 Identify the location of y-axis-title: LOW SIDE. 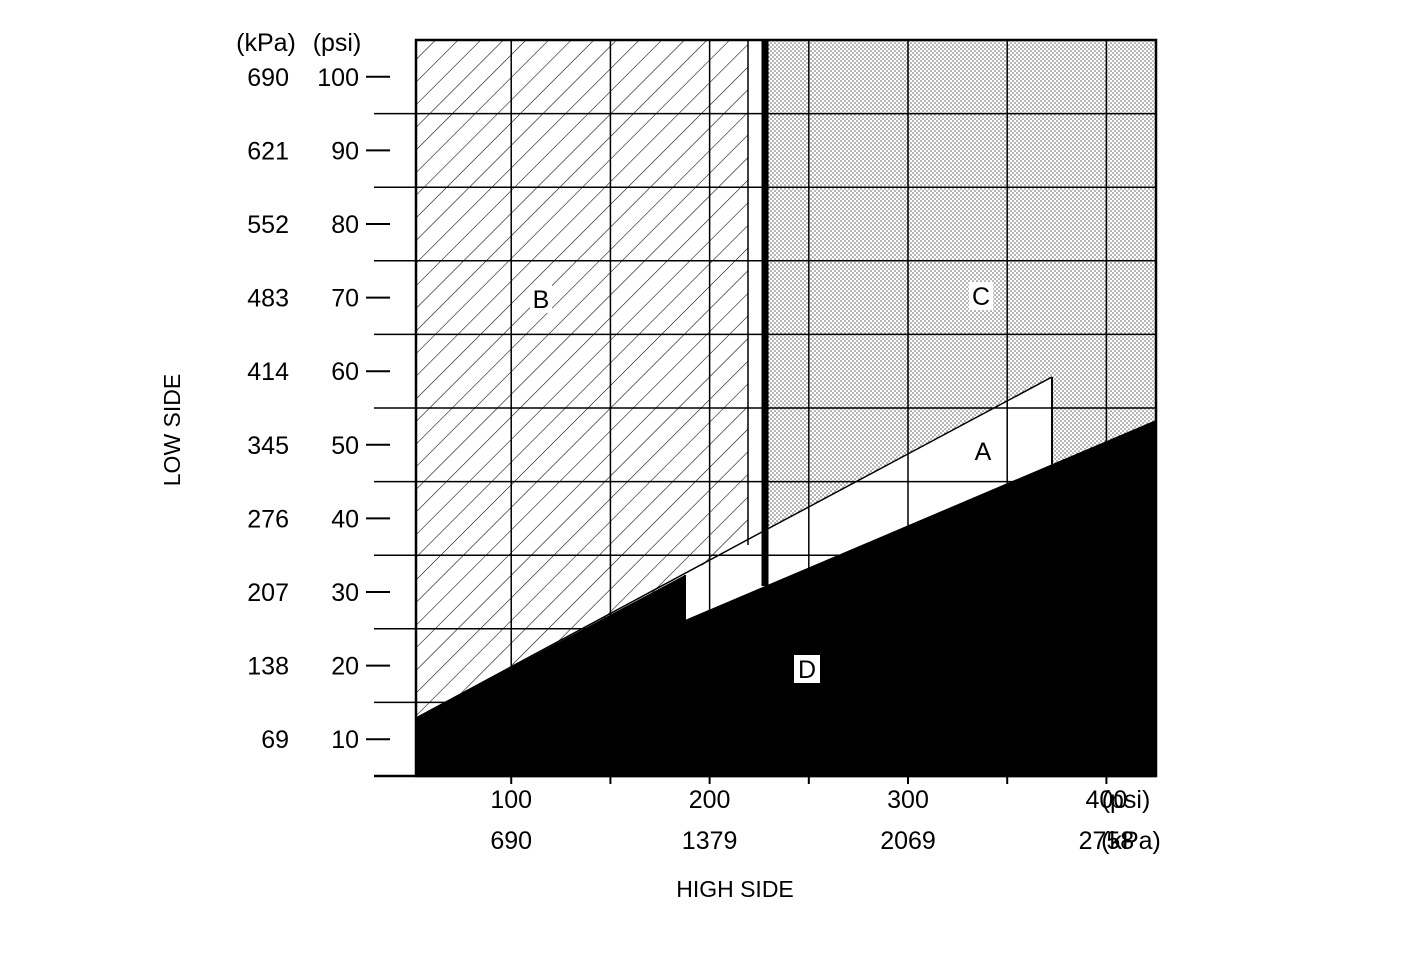
(172, 430).